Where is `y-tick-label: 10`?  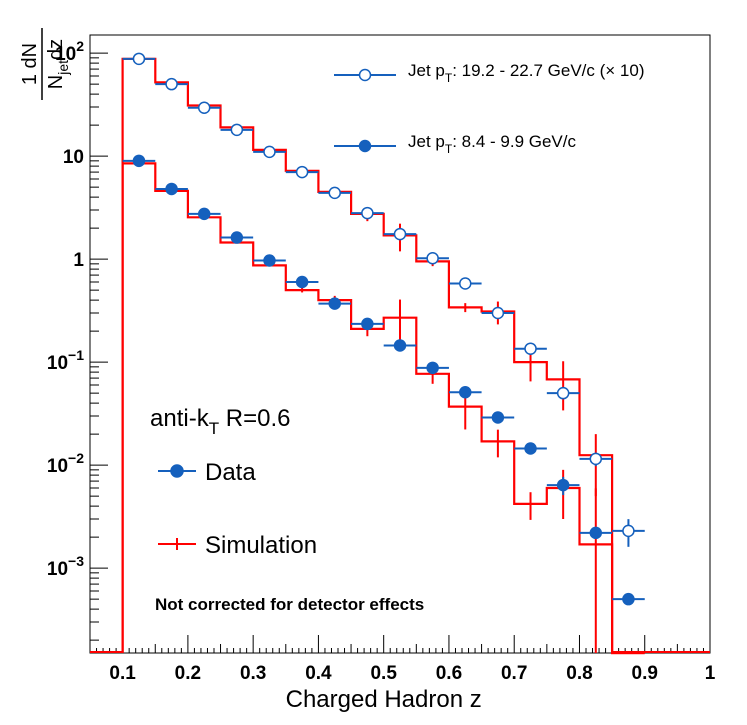
y-tick-label: 10 is located at coordinates (73, 157).